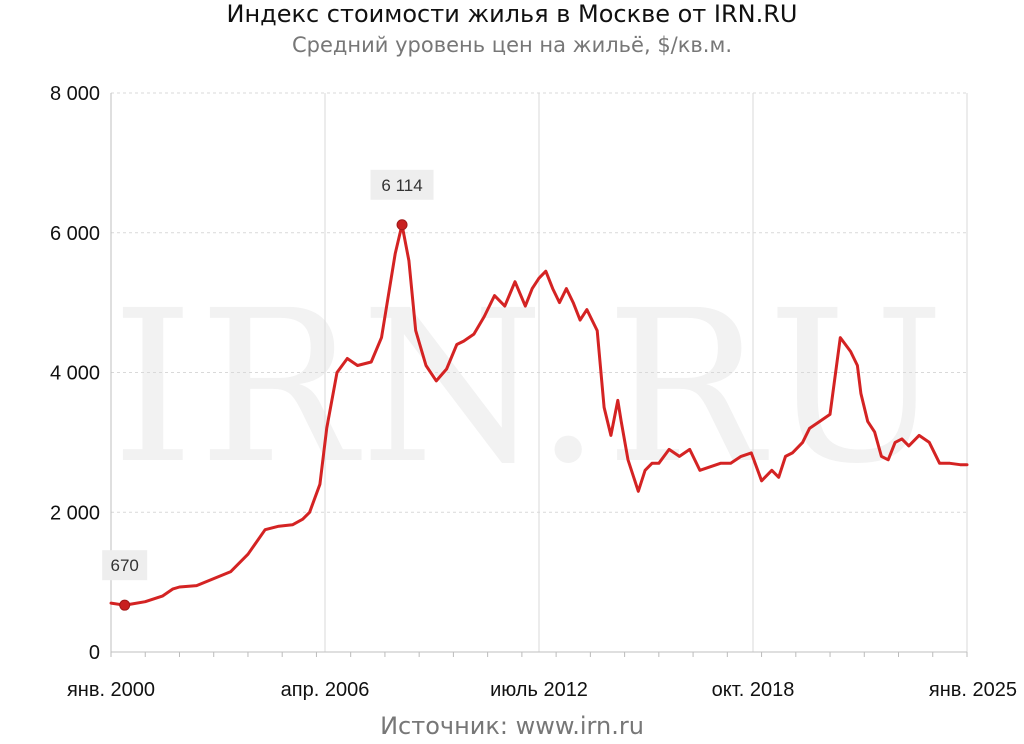 The width and height of the screenshot is (1024, 744). I want to click on x-tick-label: янв. 2025, so click(973, 690).